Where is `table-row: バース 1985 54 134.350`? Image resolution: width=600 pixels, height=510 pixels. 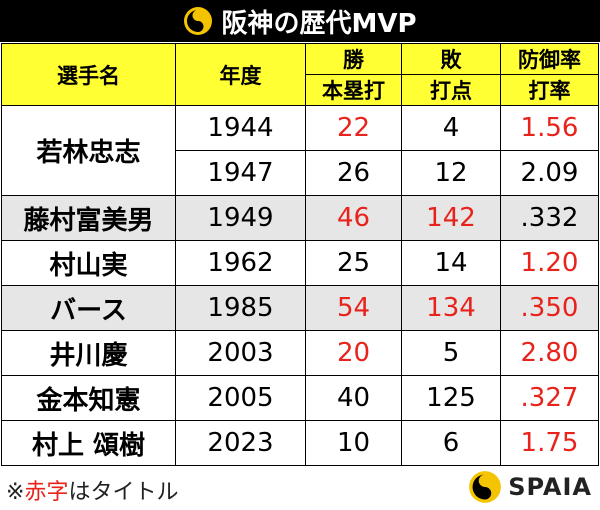 table-row: バース 1985 54 134.350 is located at coordinates (300, 308).